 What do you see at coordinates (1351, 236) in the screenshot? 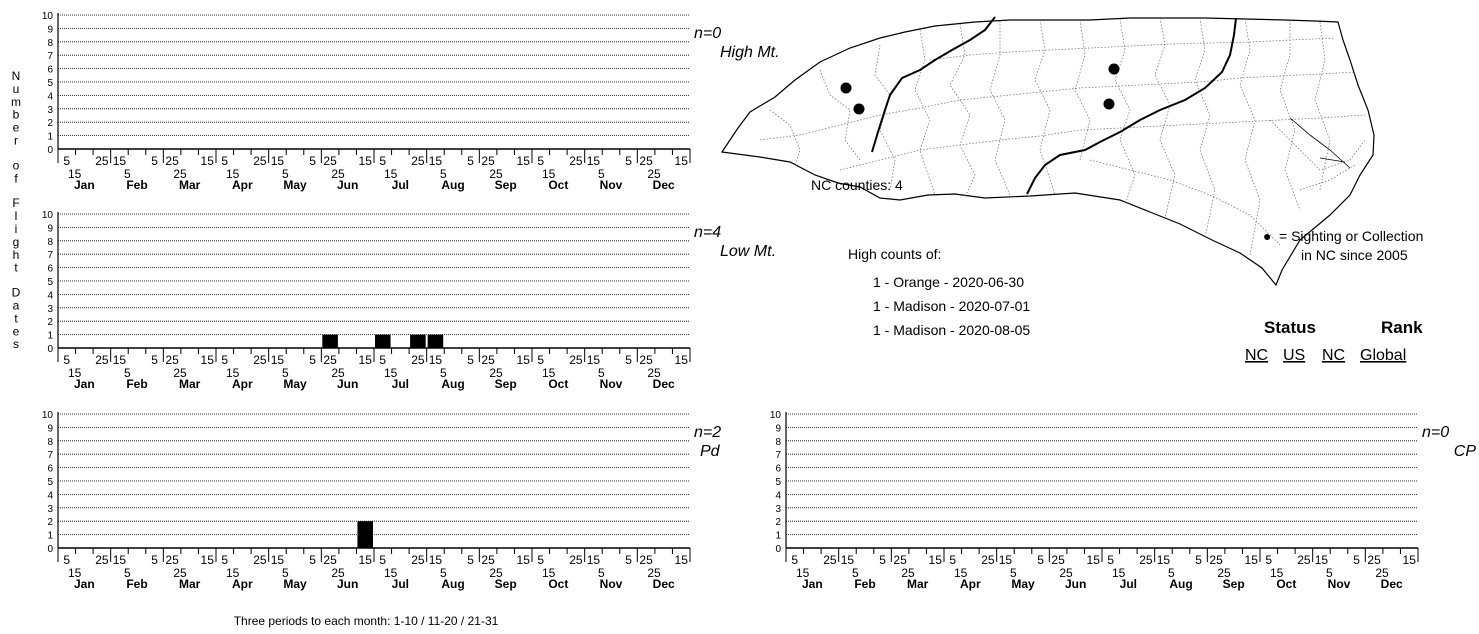
I see `legend-line-1: = Sighting or Collection` at bounding box center [1351, 236].